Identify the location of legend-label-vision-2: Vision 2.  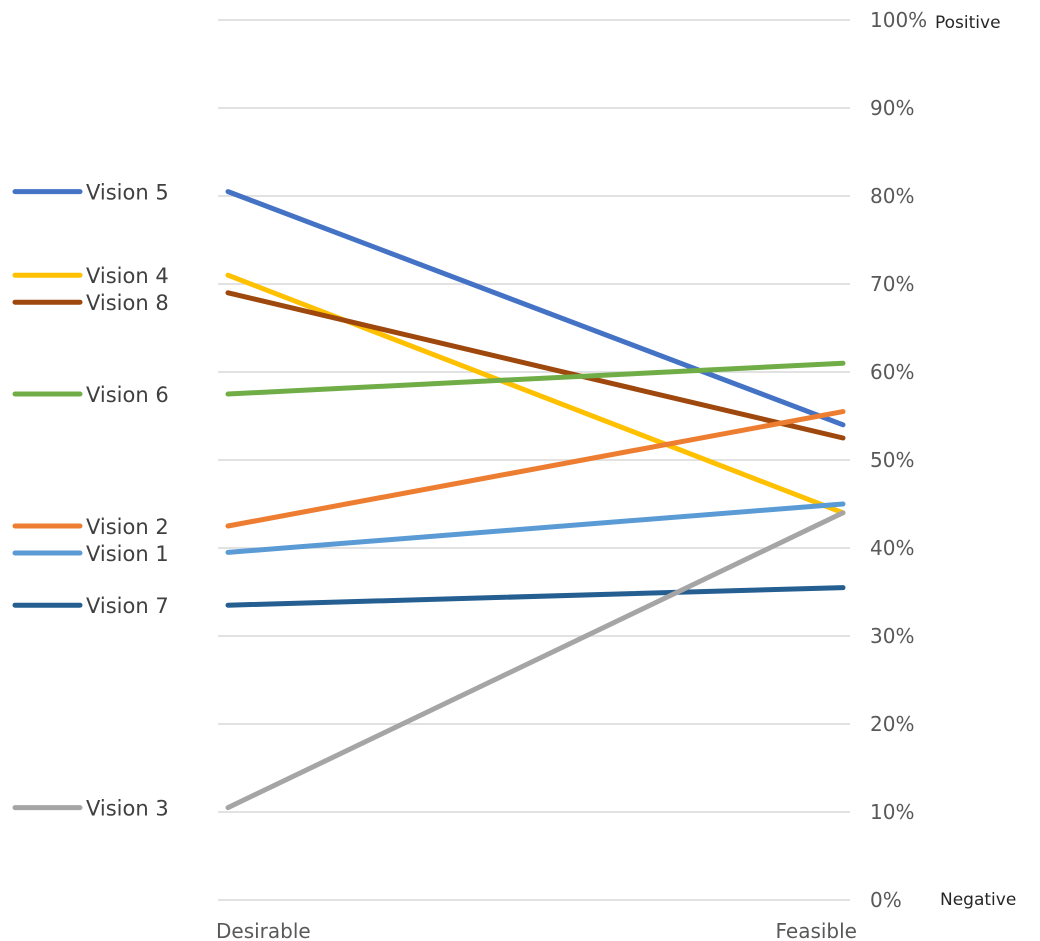
(127, 527).